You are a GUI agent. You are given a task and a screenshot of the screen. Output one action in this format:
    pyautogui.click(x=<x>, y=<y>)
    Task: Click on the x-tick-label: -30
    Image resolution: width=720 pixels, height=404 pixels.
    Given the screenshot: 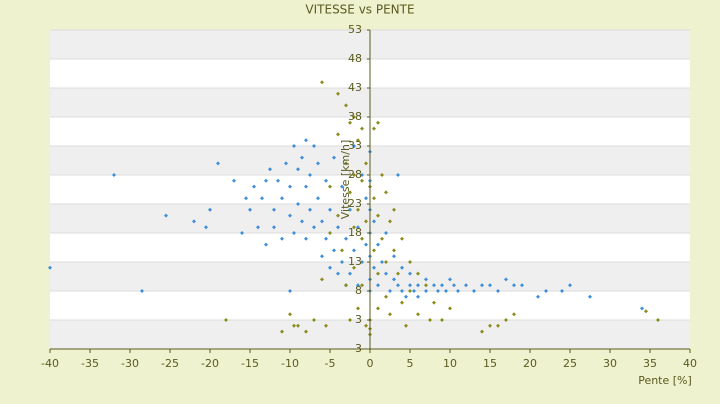 What is the action you would take?
    pyautogui.click(x=130, y=363)
    